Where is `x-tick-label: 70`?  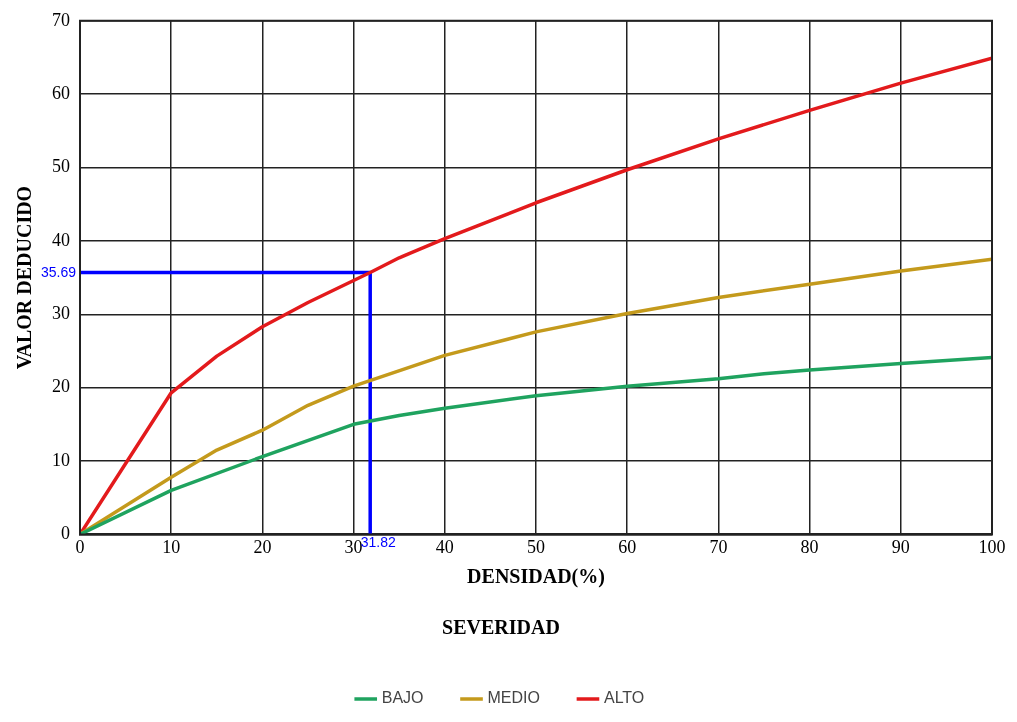 x-tick-label: 70 is located at coordinates (718, 546).